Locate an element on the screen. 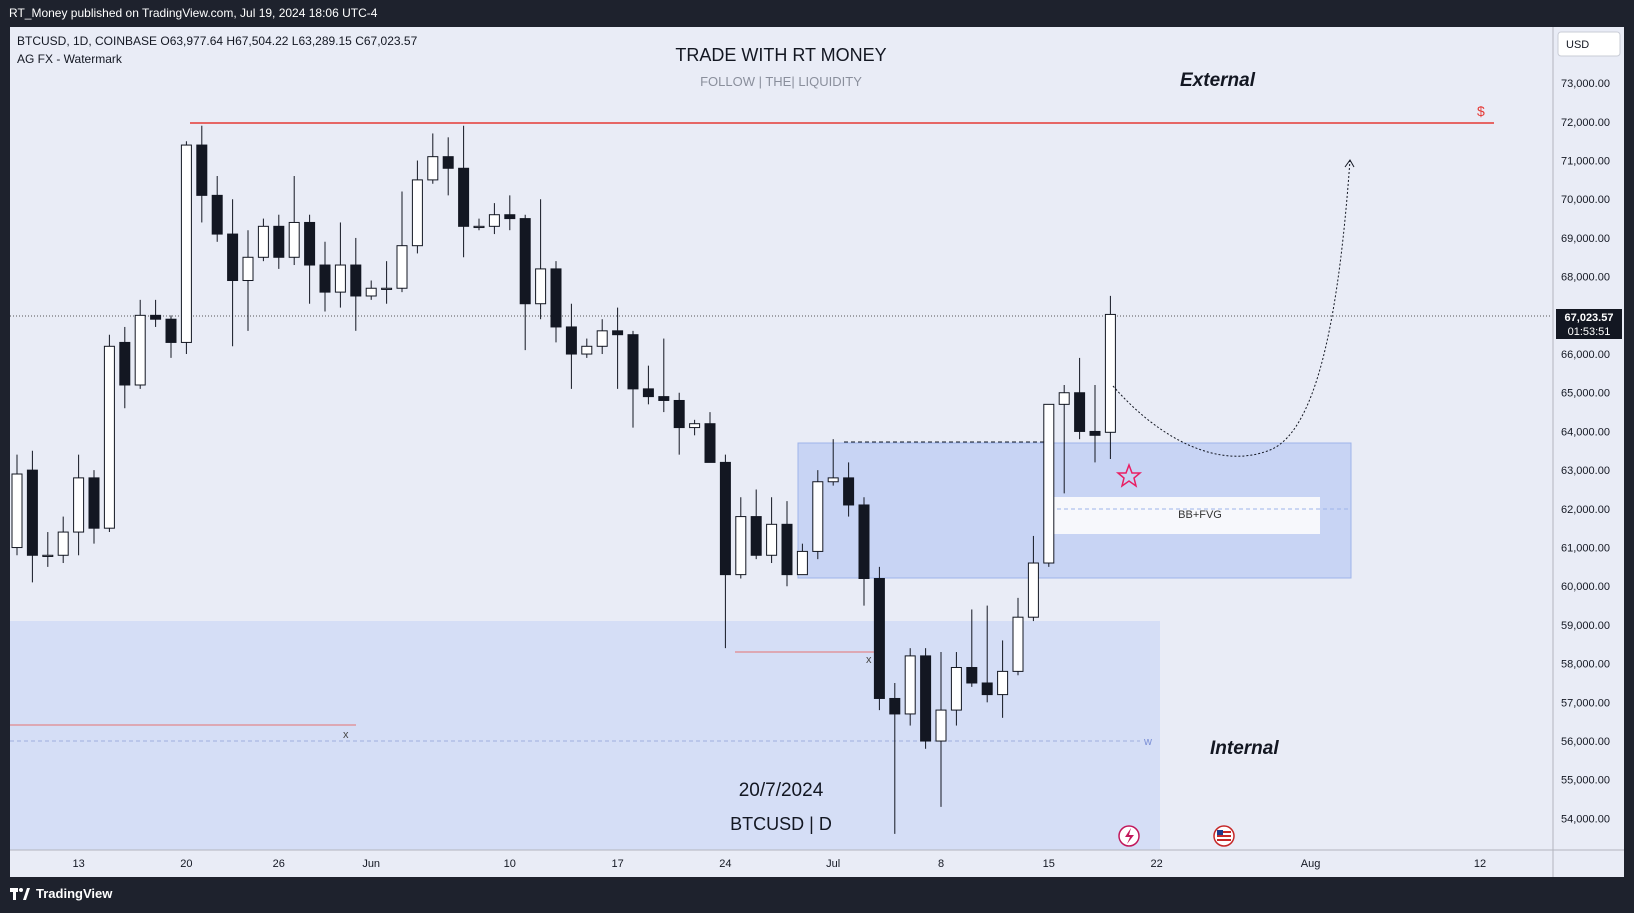 This screenshot has width=1634, height=913. flag-canton is located at coordinates (1220, 832).